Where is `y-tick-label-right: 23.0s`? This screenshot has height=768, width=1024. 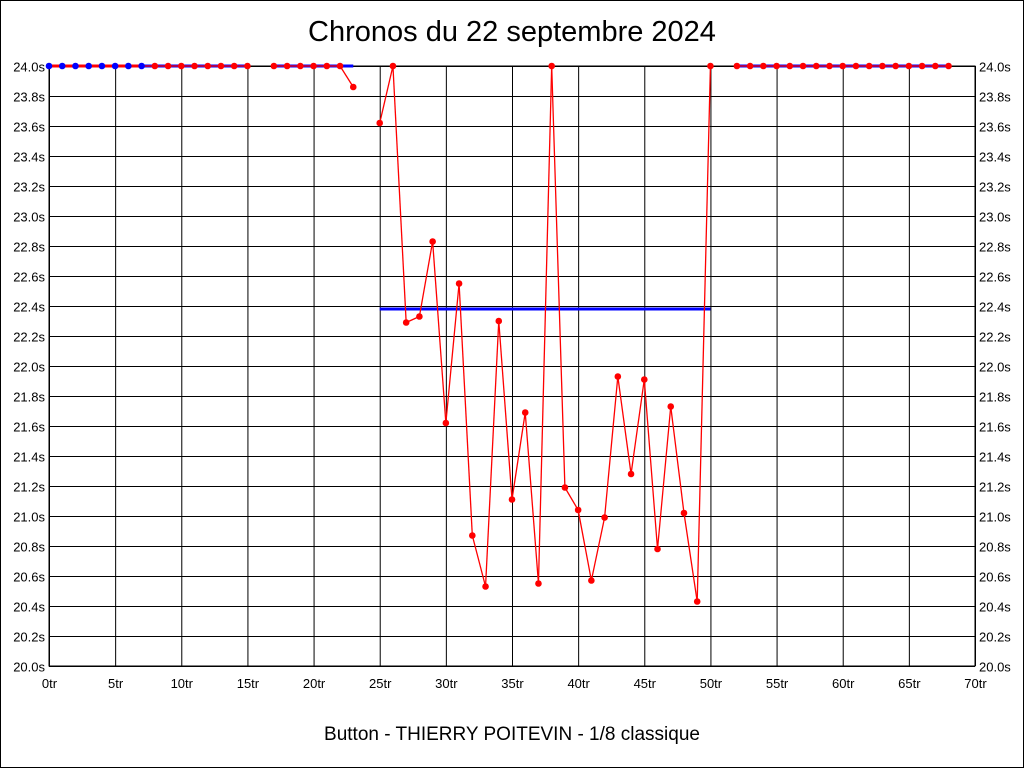
y-tick-label-right: 23.0s is located at coordinates (995, 217).